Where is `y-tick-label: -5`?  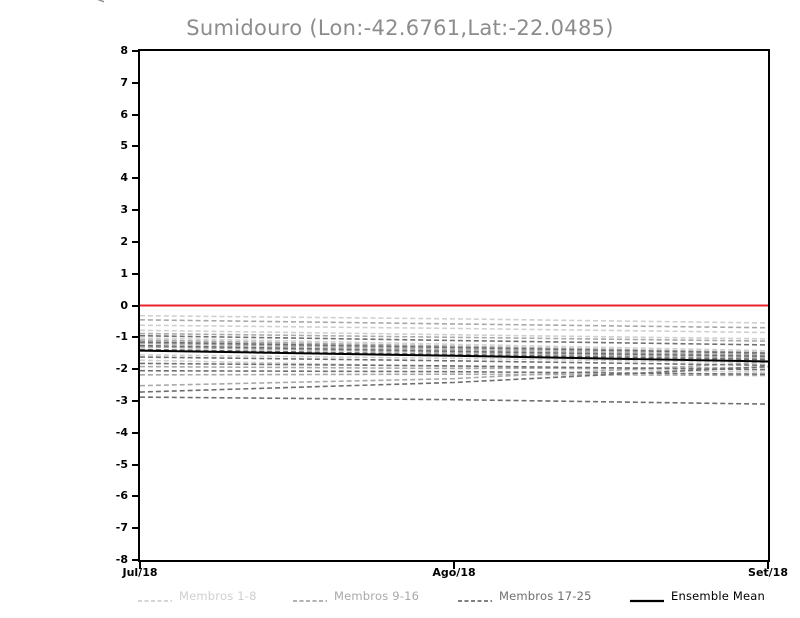 y-tick-label: -5 is located at coordinates (121, 464).